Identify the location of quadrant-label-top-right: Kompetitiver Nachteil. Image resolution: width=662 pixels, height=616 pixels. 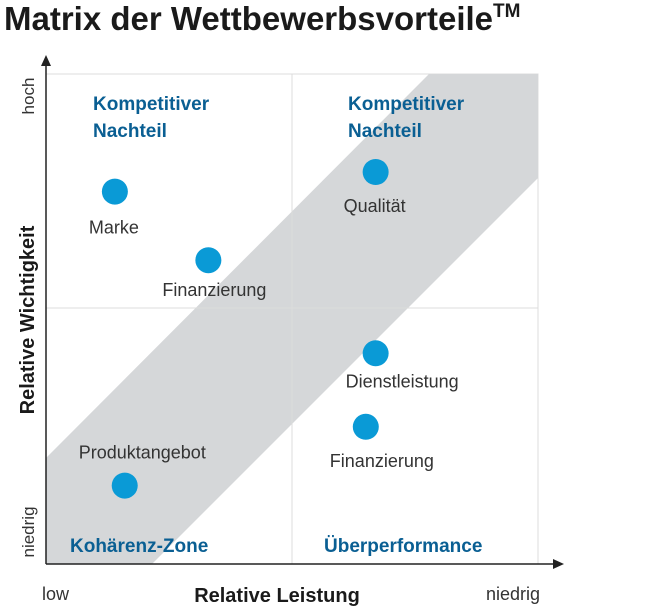
(408, 118).